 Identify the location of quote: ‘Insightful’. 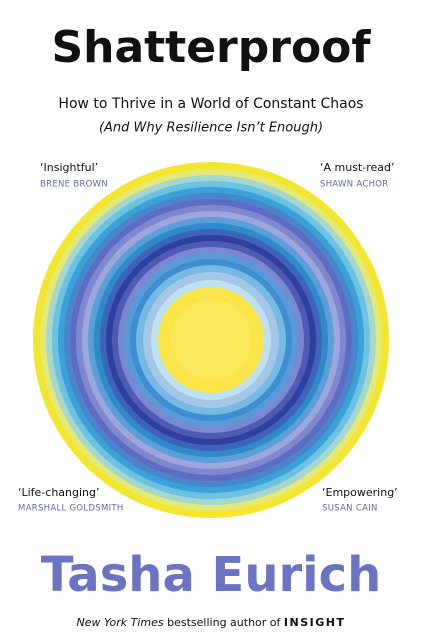
(69, 167).